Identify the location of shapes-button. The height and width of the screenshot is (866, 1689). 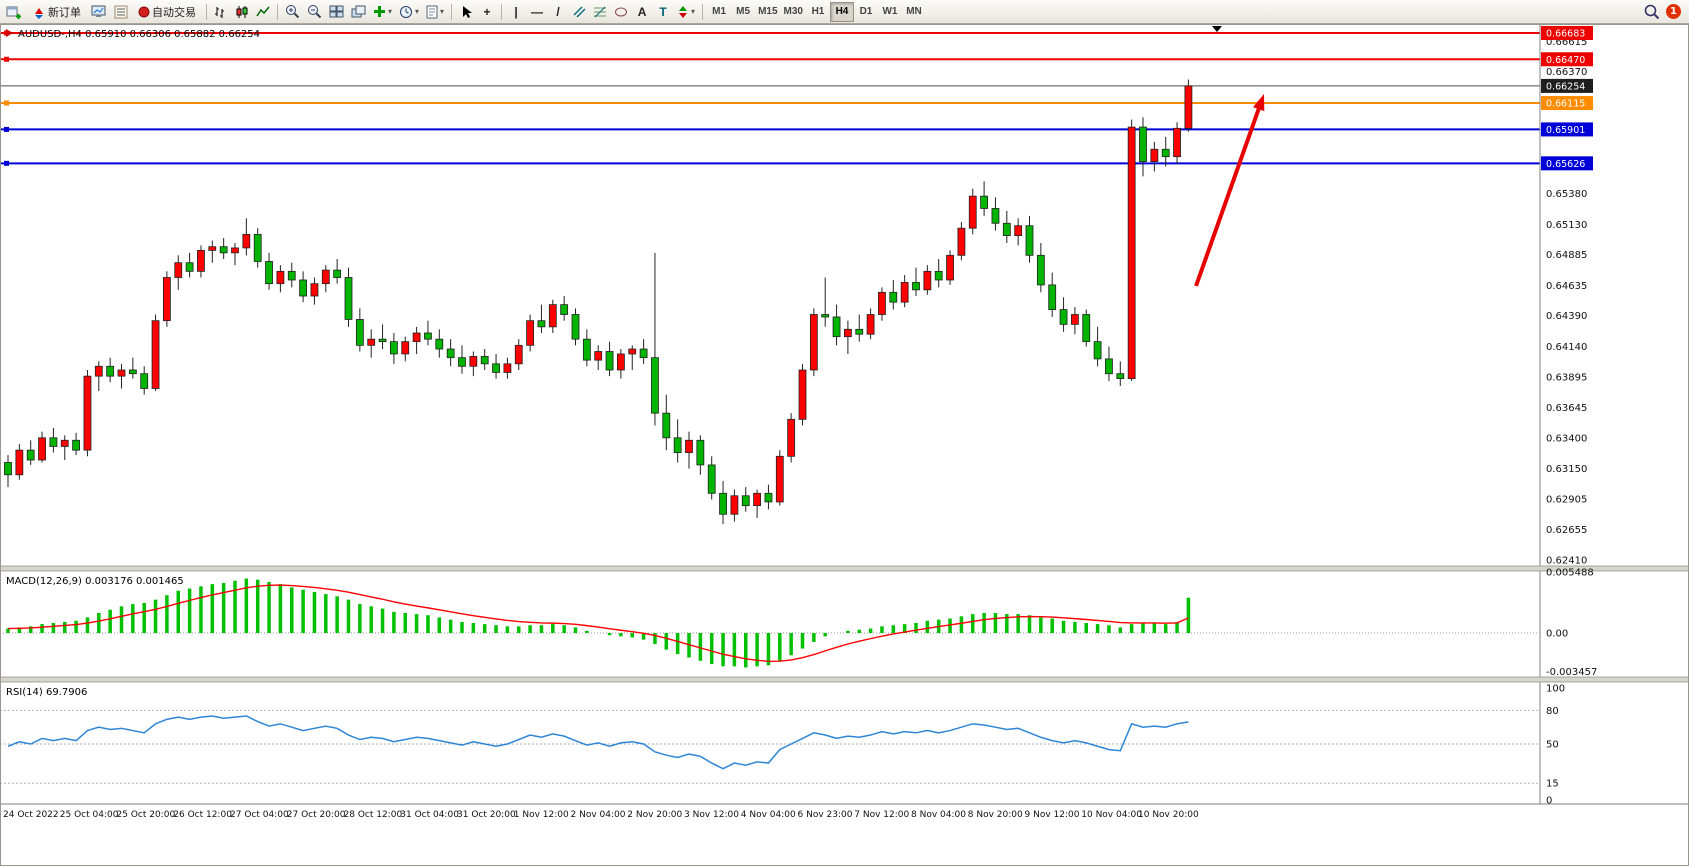
(621, 12).